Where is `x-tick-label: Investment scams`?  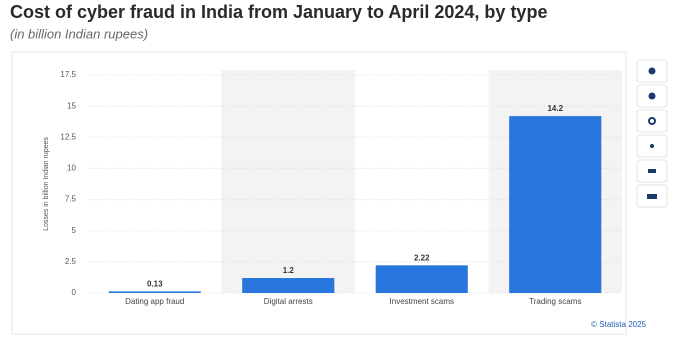
x-tick-label: Investment scams is located at coordinates (422, 301).